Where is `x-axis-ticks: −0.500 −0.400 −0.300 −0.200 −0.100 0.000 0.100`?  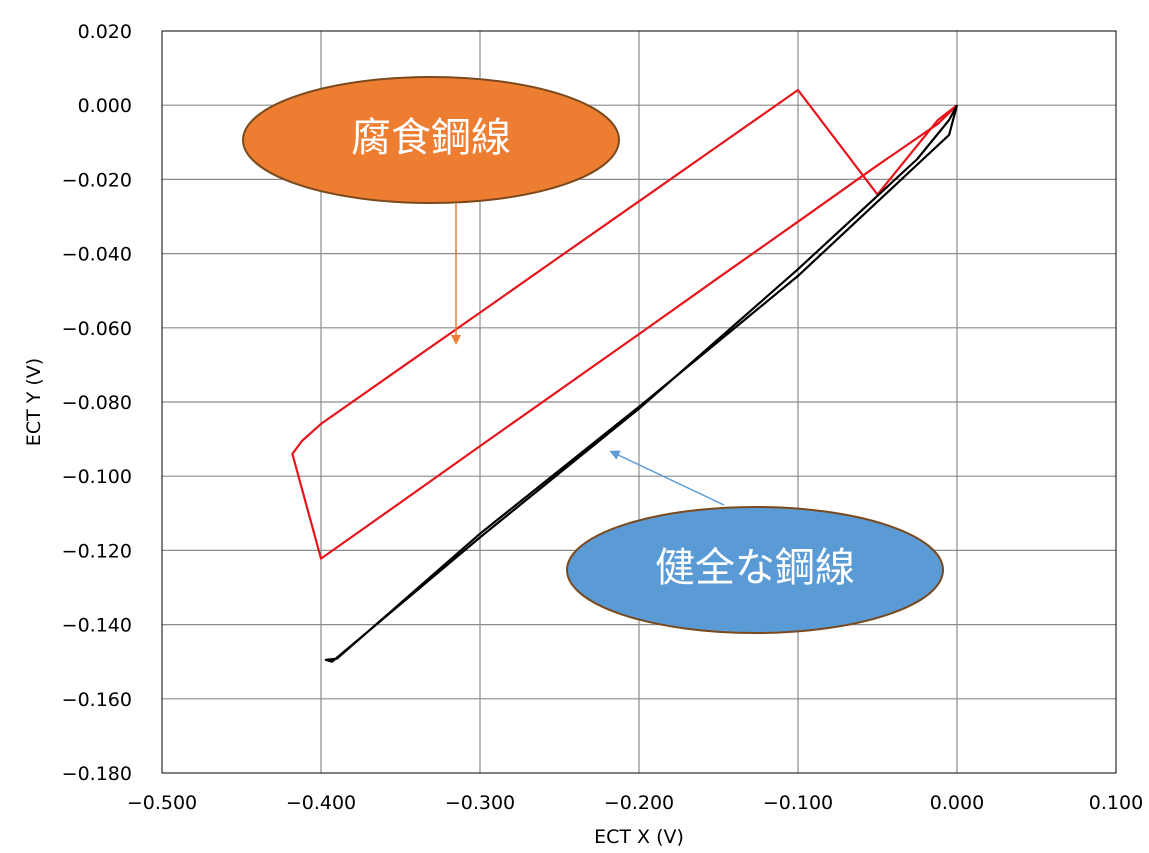 x-axis-ticks: −0.500 −0.400 −0.300 −0.200 −0.100 0.000 0.100 is located at coordinates (635, 803).